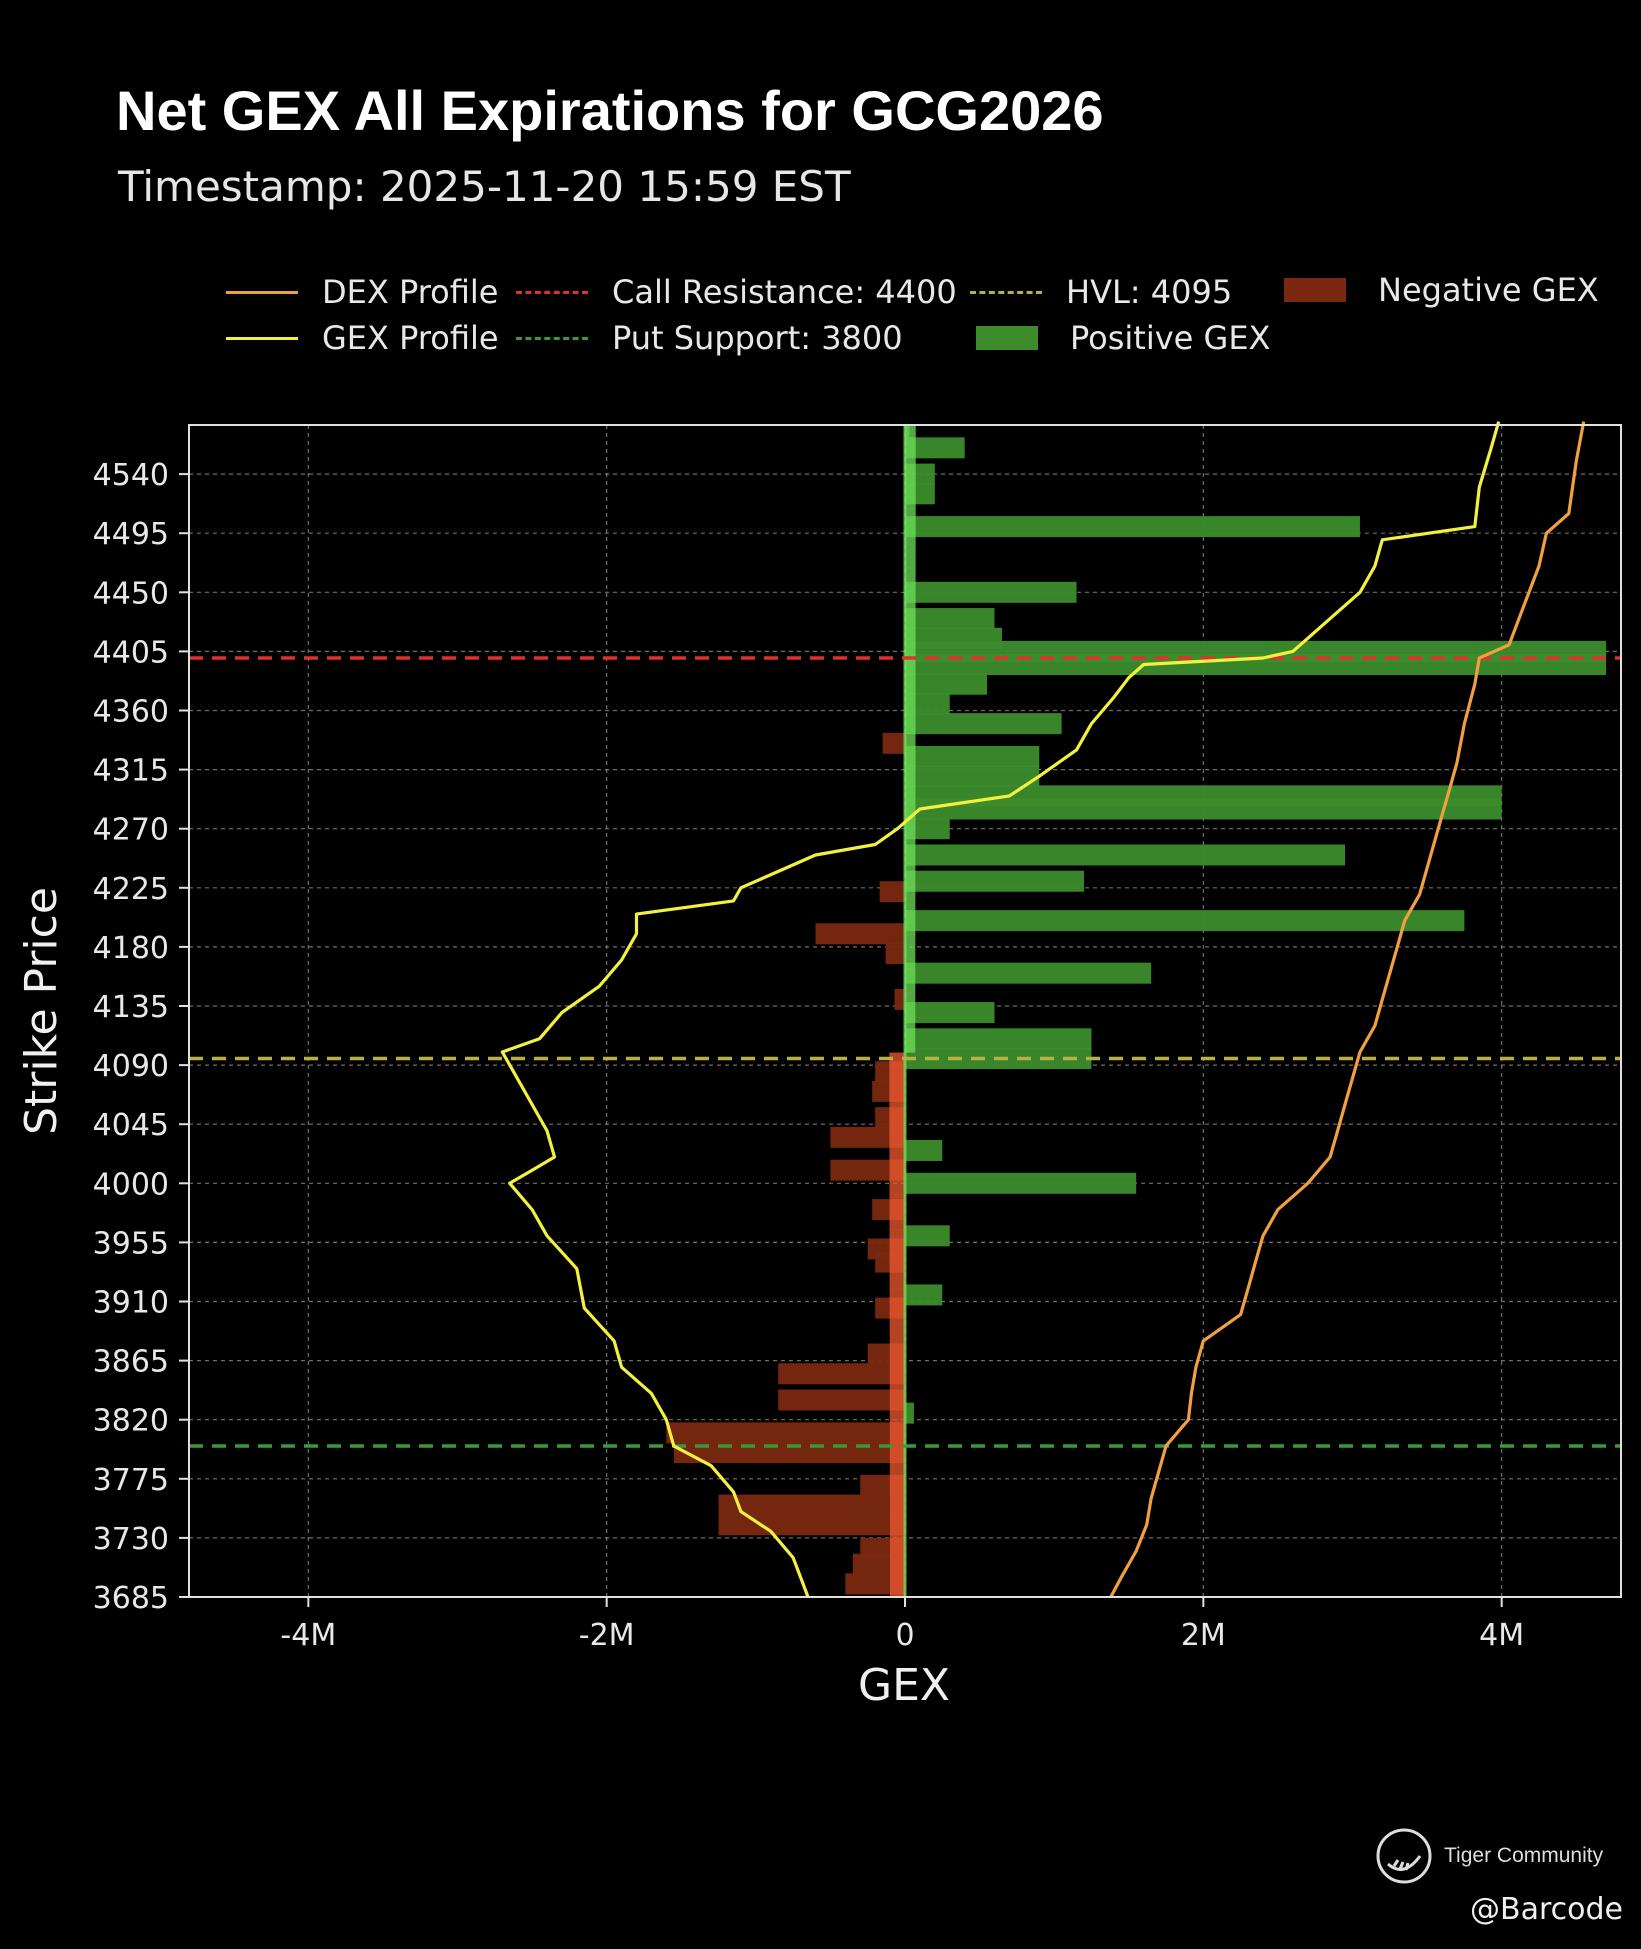 The width and height of the screenshot is (1641, 1949). Describe the element at coordinates (904, 1685) in the screenshot. I see `x-axis-label: GEX` at that location.